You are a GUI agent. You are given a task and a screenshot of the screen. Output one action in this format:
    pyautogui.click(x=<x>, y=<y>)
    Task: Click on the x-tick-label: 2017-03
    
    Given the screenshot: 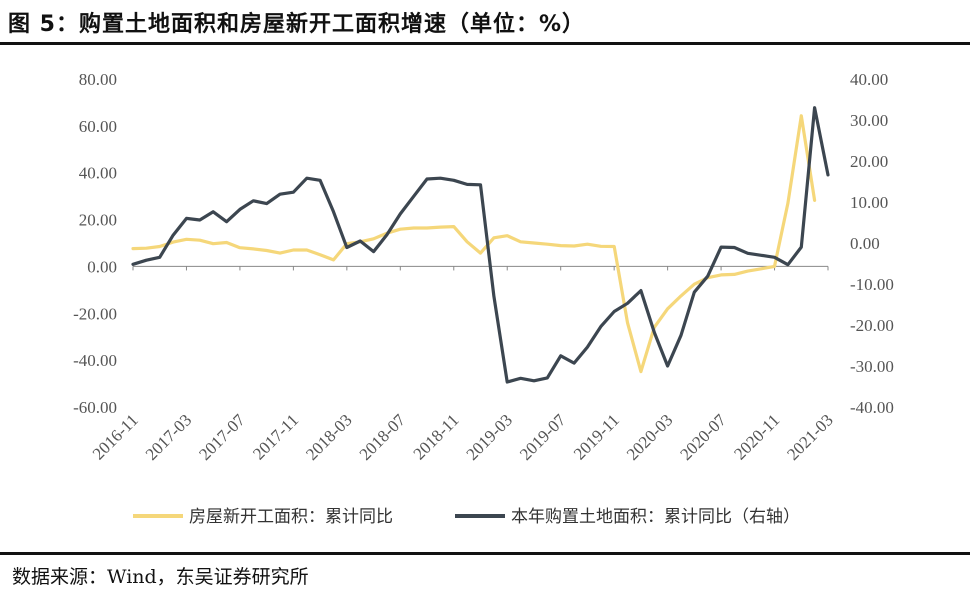 What is the action you would take?
    pyautogui.click(x=169, y=437)
    